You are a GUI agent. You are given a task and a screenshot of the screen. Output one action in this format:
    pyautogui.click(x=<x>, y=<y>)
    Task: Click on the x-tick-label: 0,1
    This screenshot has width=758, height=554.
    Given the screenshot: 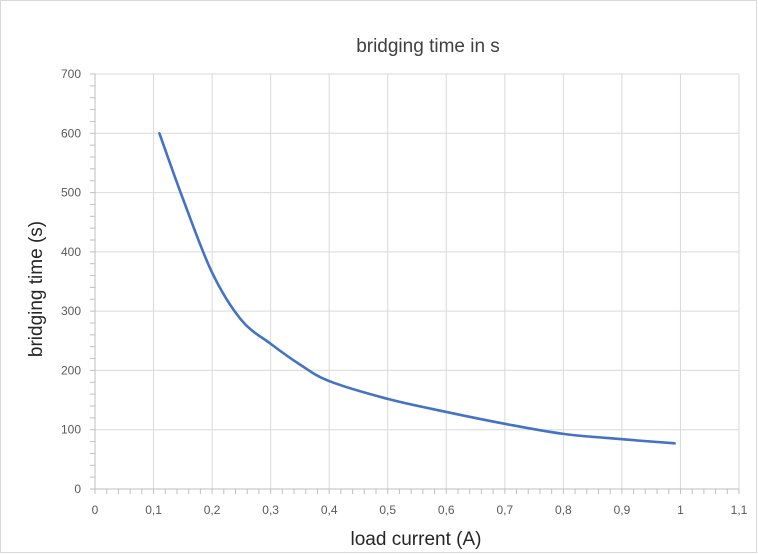 What is the action you would take?
    pyautogui.click(x=153, y=510)
    